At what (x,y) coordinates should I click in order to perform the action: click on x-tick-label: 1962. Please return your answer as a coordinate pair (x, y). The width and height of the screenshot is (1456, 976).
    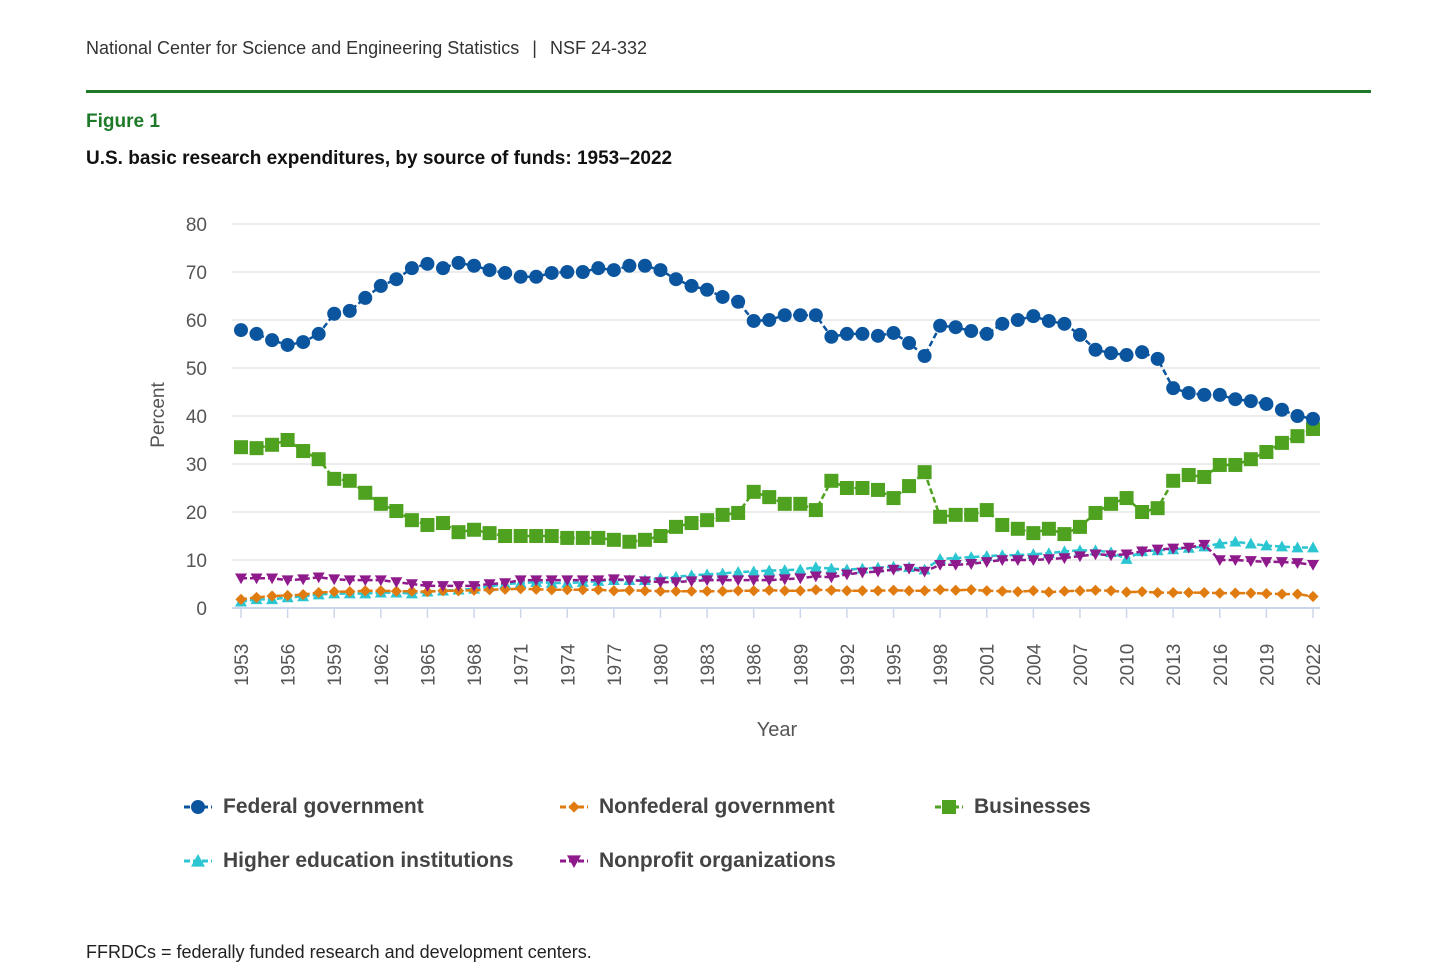
    Looking at the image, I should click on (382, 665).